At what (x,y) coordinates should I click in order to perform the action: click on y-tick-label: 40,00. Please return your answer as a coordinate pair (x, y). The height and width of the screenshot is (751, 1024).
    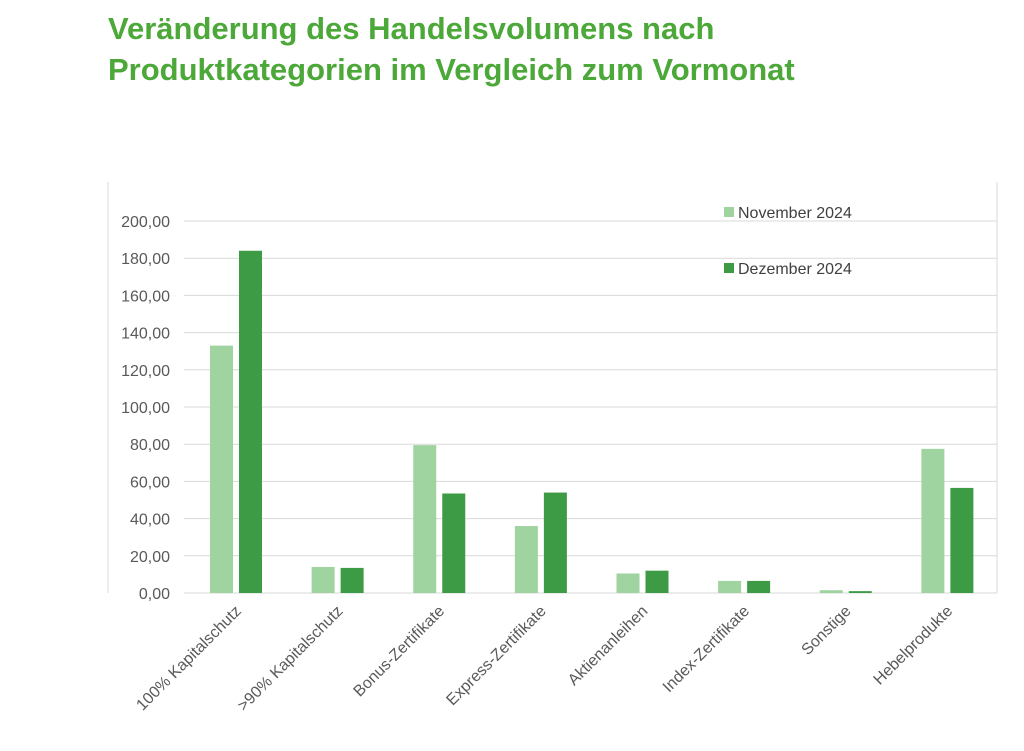
    Looking at the image, I should click on (150, 520).